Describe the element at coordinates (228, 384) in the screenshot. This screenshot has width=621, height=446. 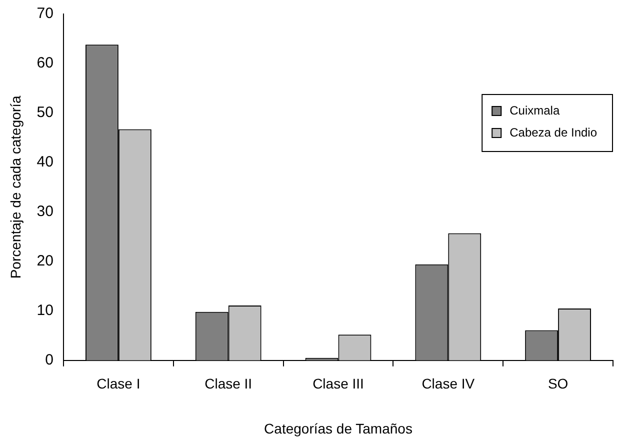
I see `x-tick-label: Clase II` at that location.